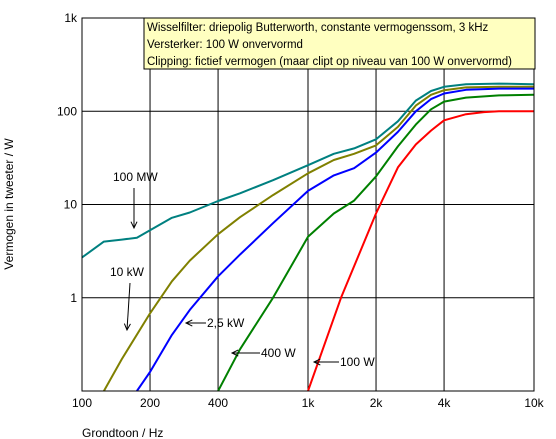 This screenshot has height=439, width=556. Describe the element at coordinates (278, 353) in the screenshot. I see `series-label-400-w: 400 W` at that location.